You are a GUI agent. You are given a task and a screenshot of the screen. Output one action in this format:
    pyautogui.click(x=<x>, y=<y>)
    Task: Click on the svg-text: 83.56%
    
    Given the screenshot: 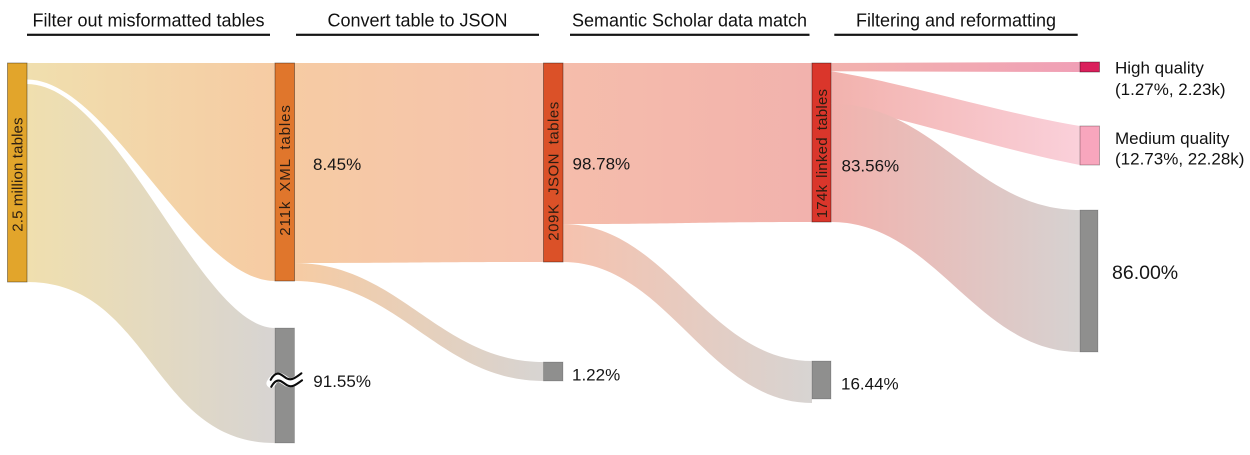 What is the action you would take?
    pyautogui.click(x=871, y=166)
    